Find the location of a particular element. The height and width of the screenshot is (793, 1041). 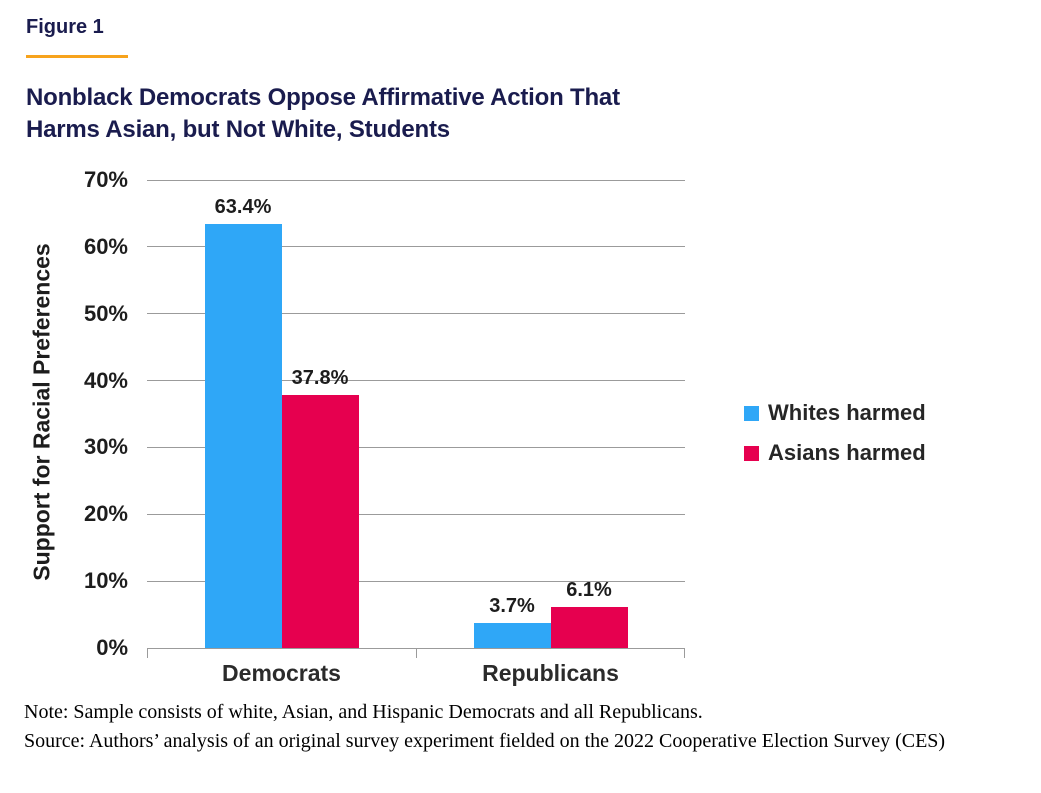

bar-value-label: 3.7% is located at coordinates (512, 606).